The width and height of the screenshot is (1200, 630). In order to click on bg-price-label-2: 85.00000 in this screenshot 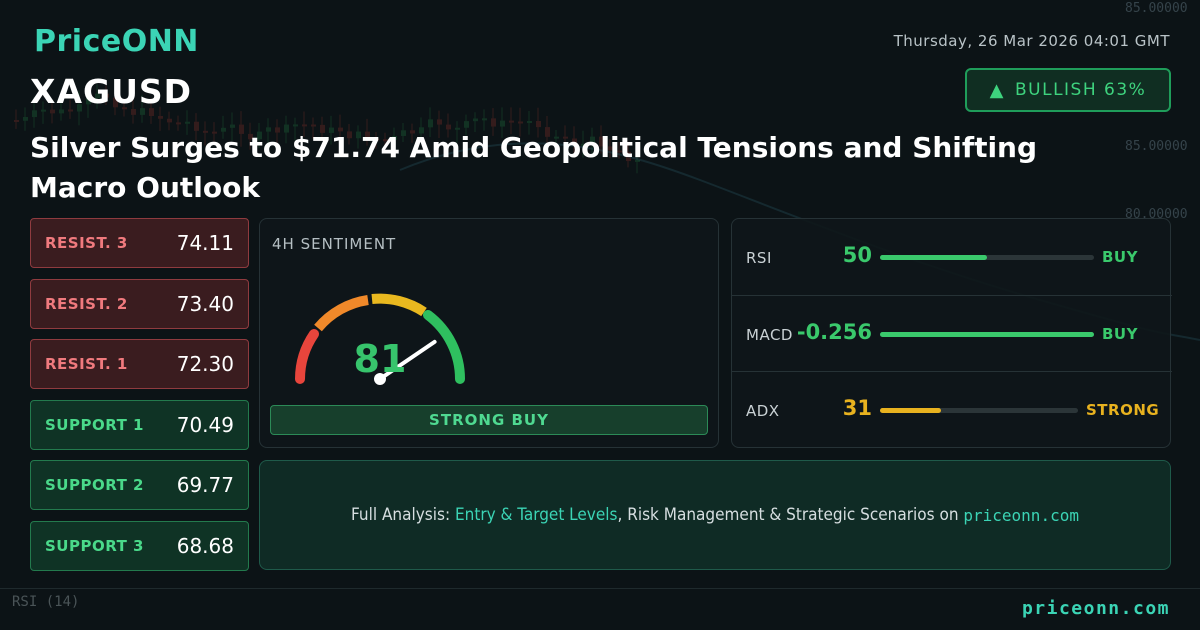, I will do `click(1156, 146)`.